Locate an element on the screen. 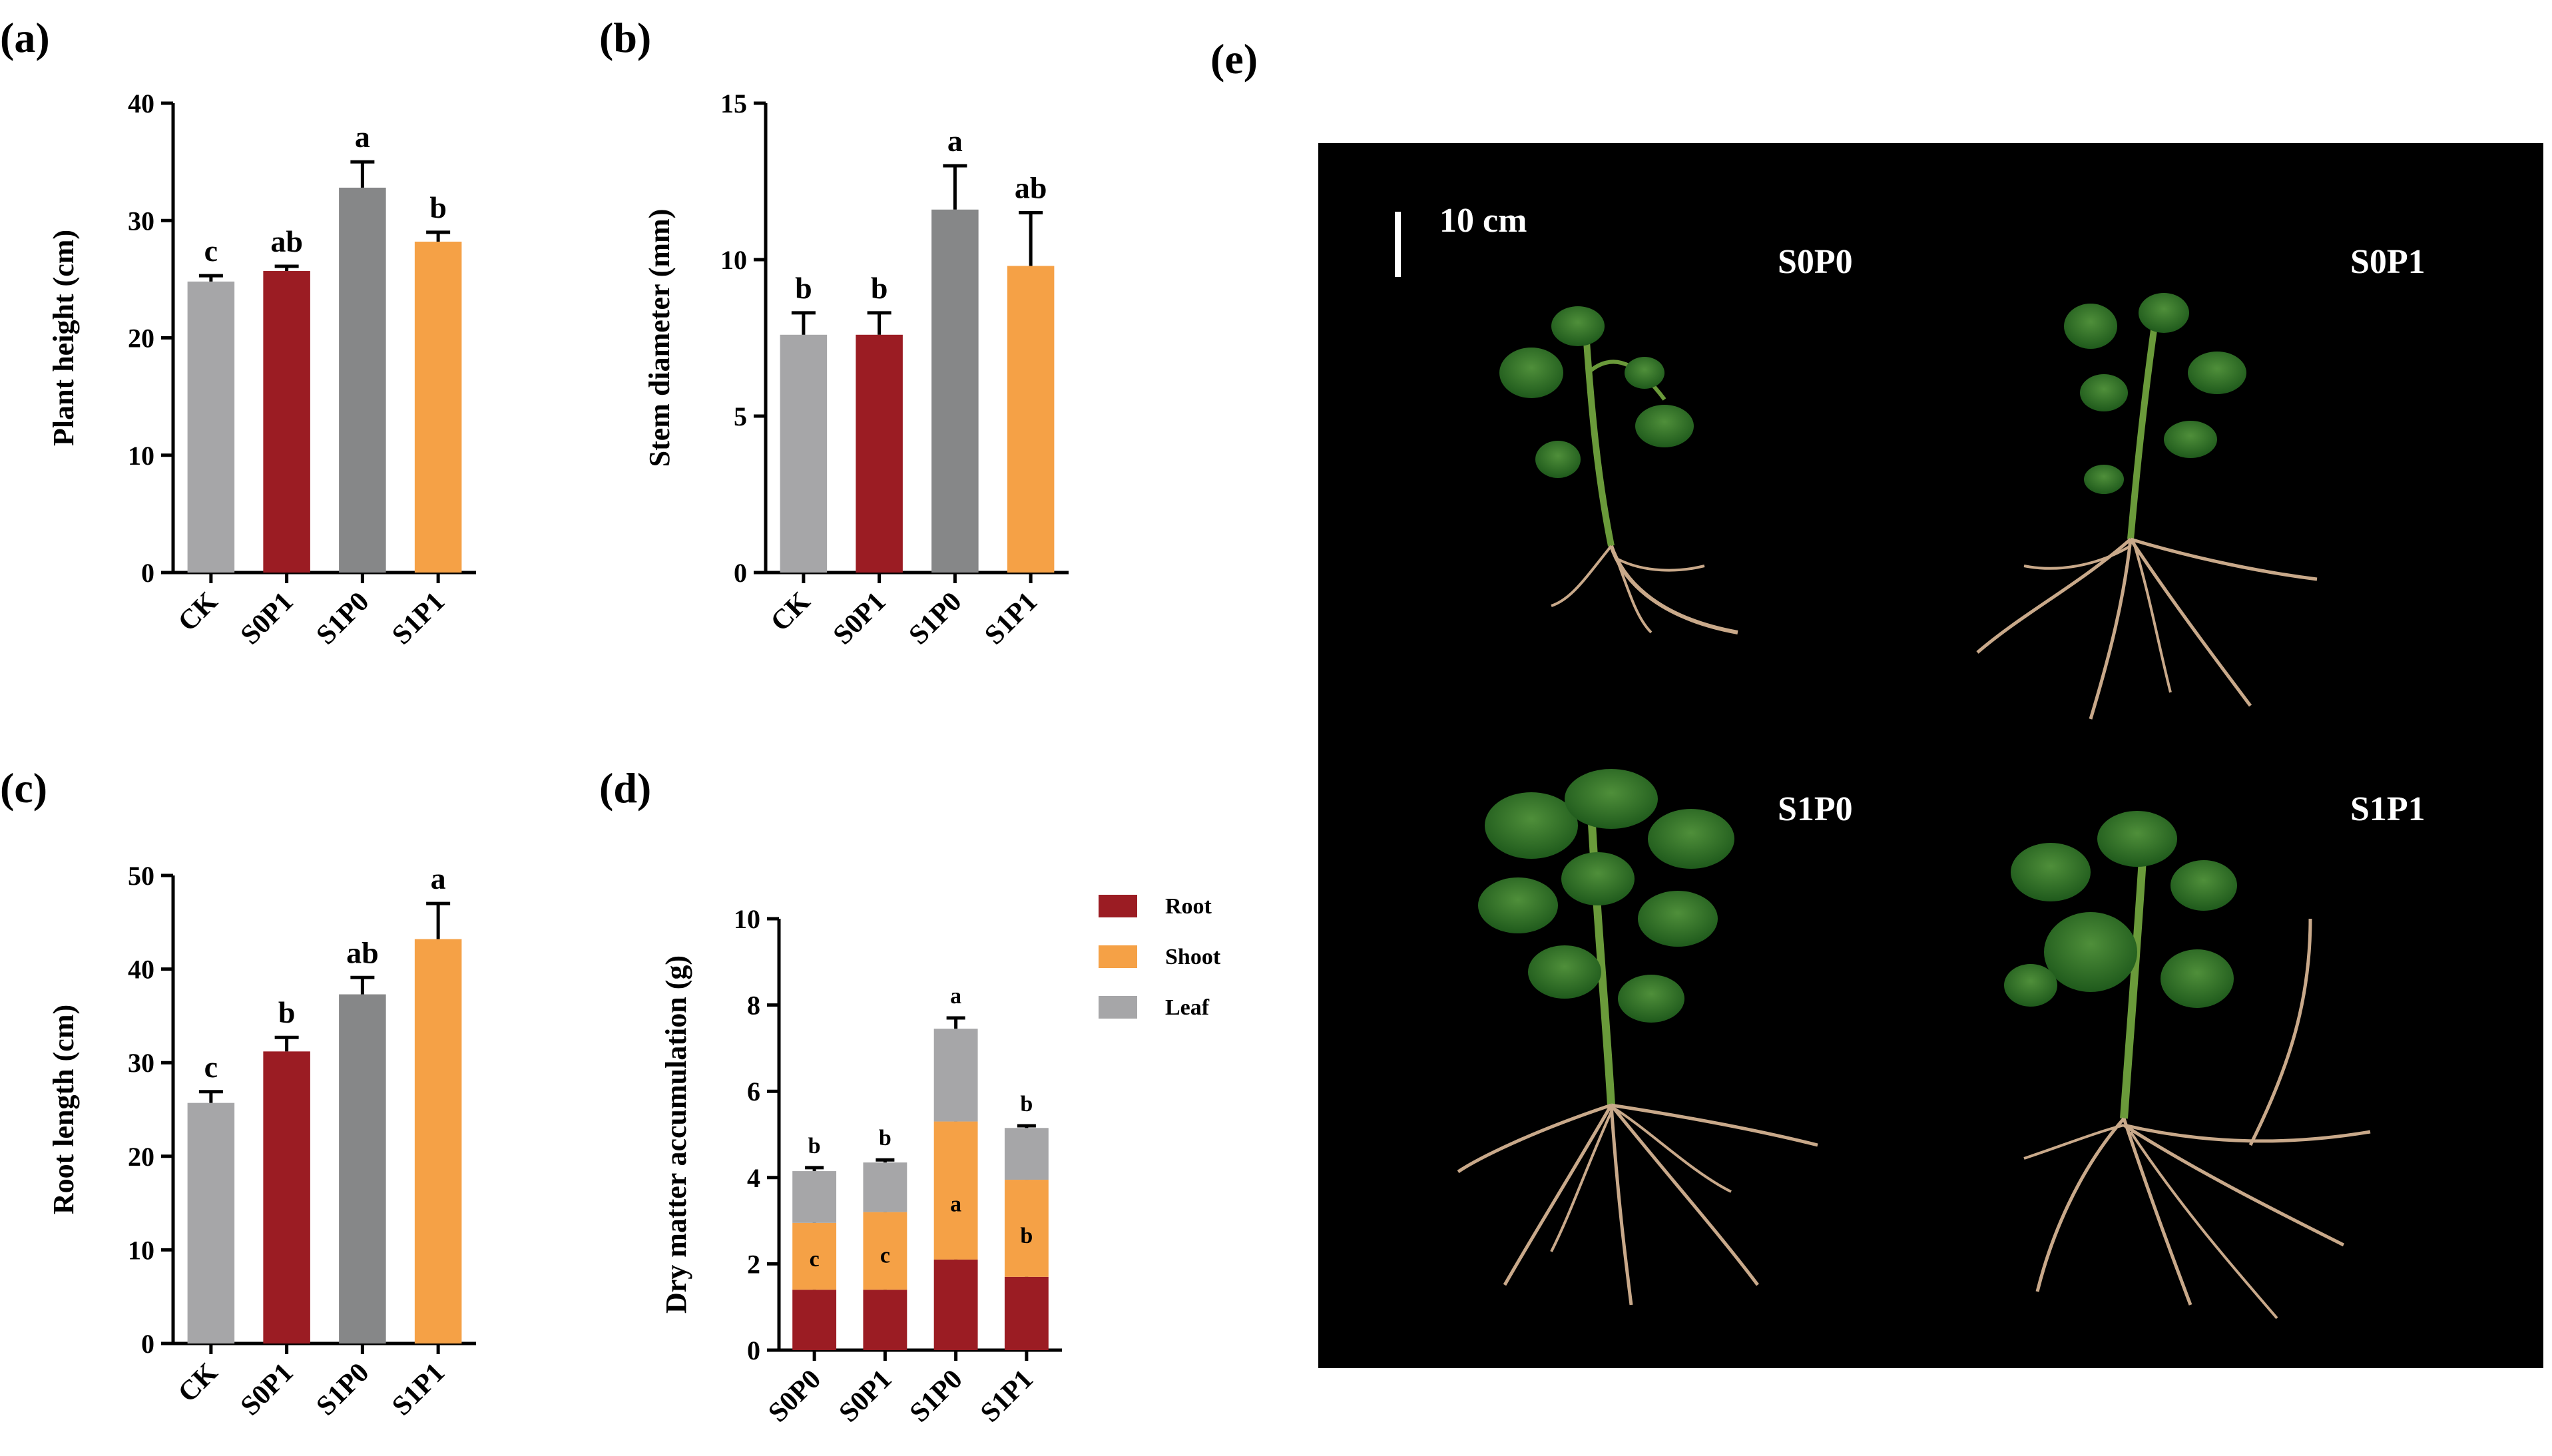 This screenshot has width=2552, height=1456. plant-image-s1p1 is located at coordinates (2187, 1065).